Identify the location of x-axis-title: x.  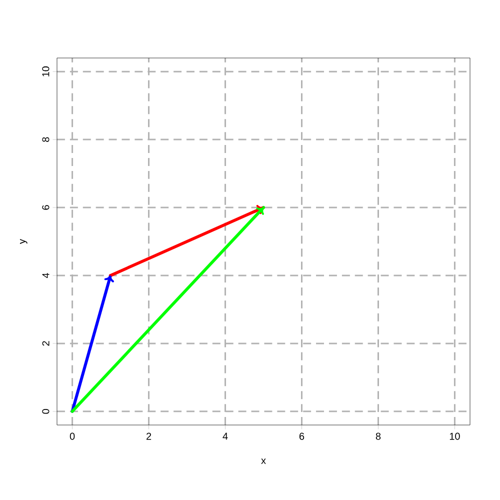
(263, 461).